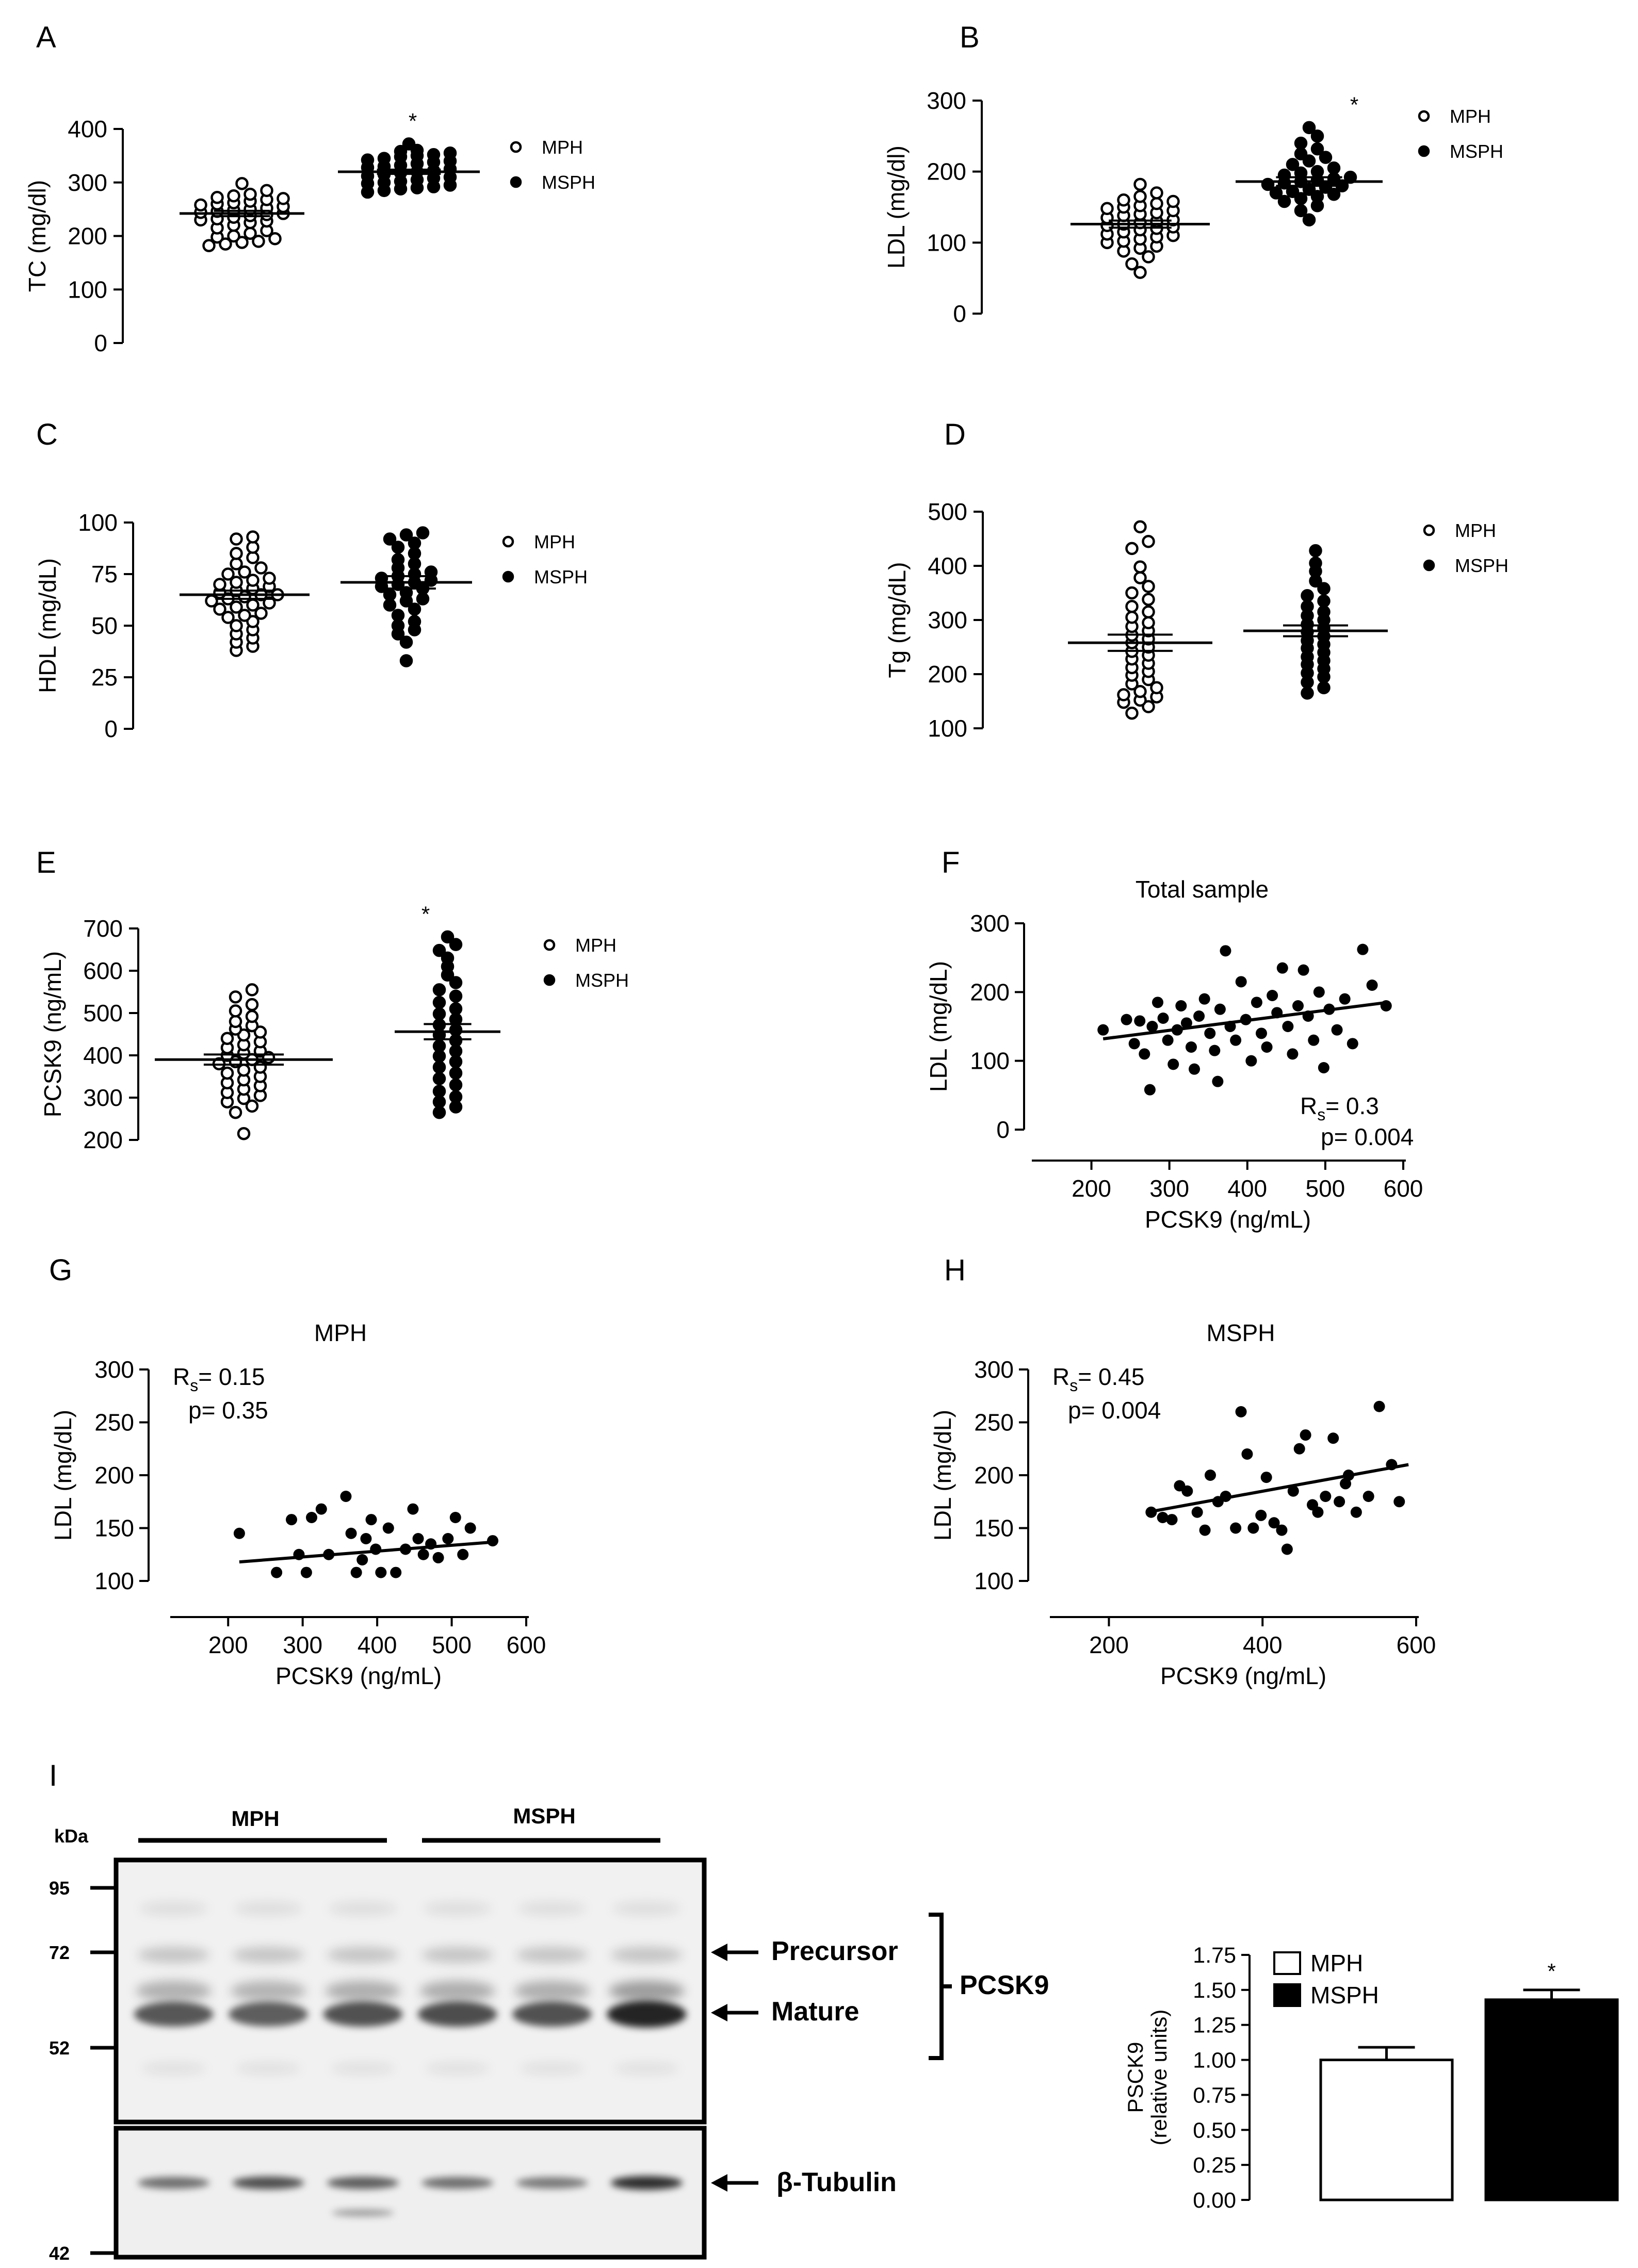 This screenshot has width=1638, height=2268. What do you see at coordinates (87, 182) in the screenshot?
I see `y-tick-label: 300` at bounding box center [87, 182].